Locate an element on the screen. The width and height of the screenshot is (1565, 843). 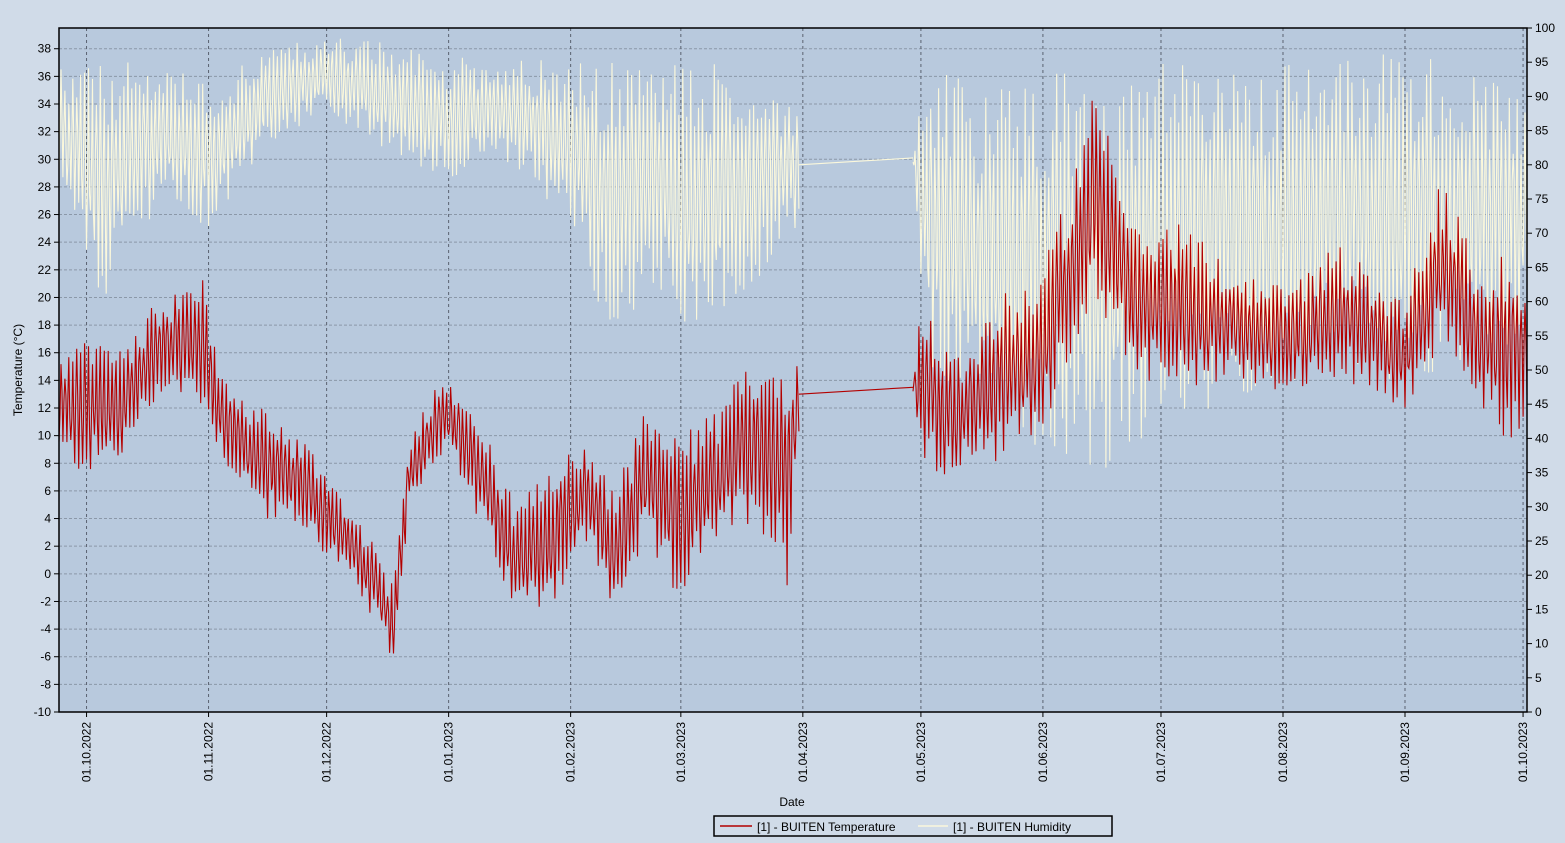
x-tick-label: 01.10.2023 is located at coordinates (1523, 752).